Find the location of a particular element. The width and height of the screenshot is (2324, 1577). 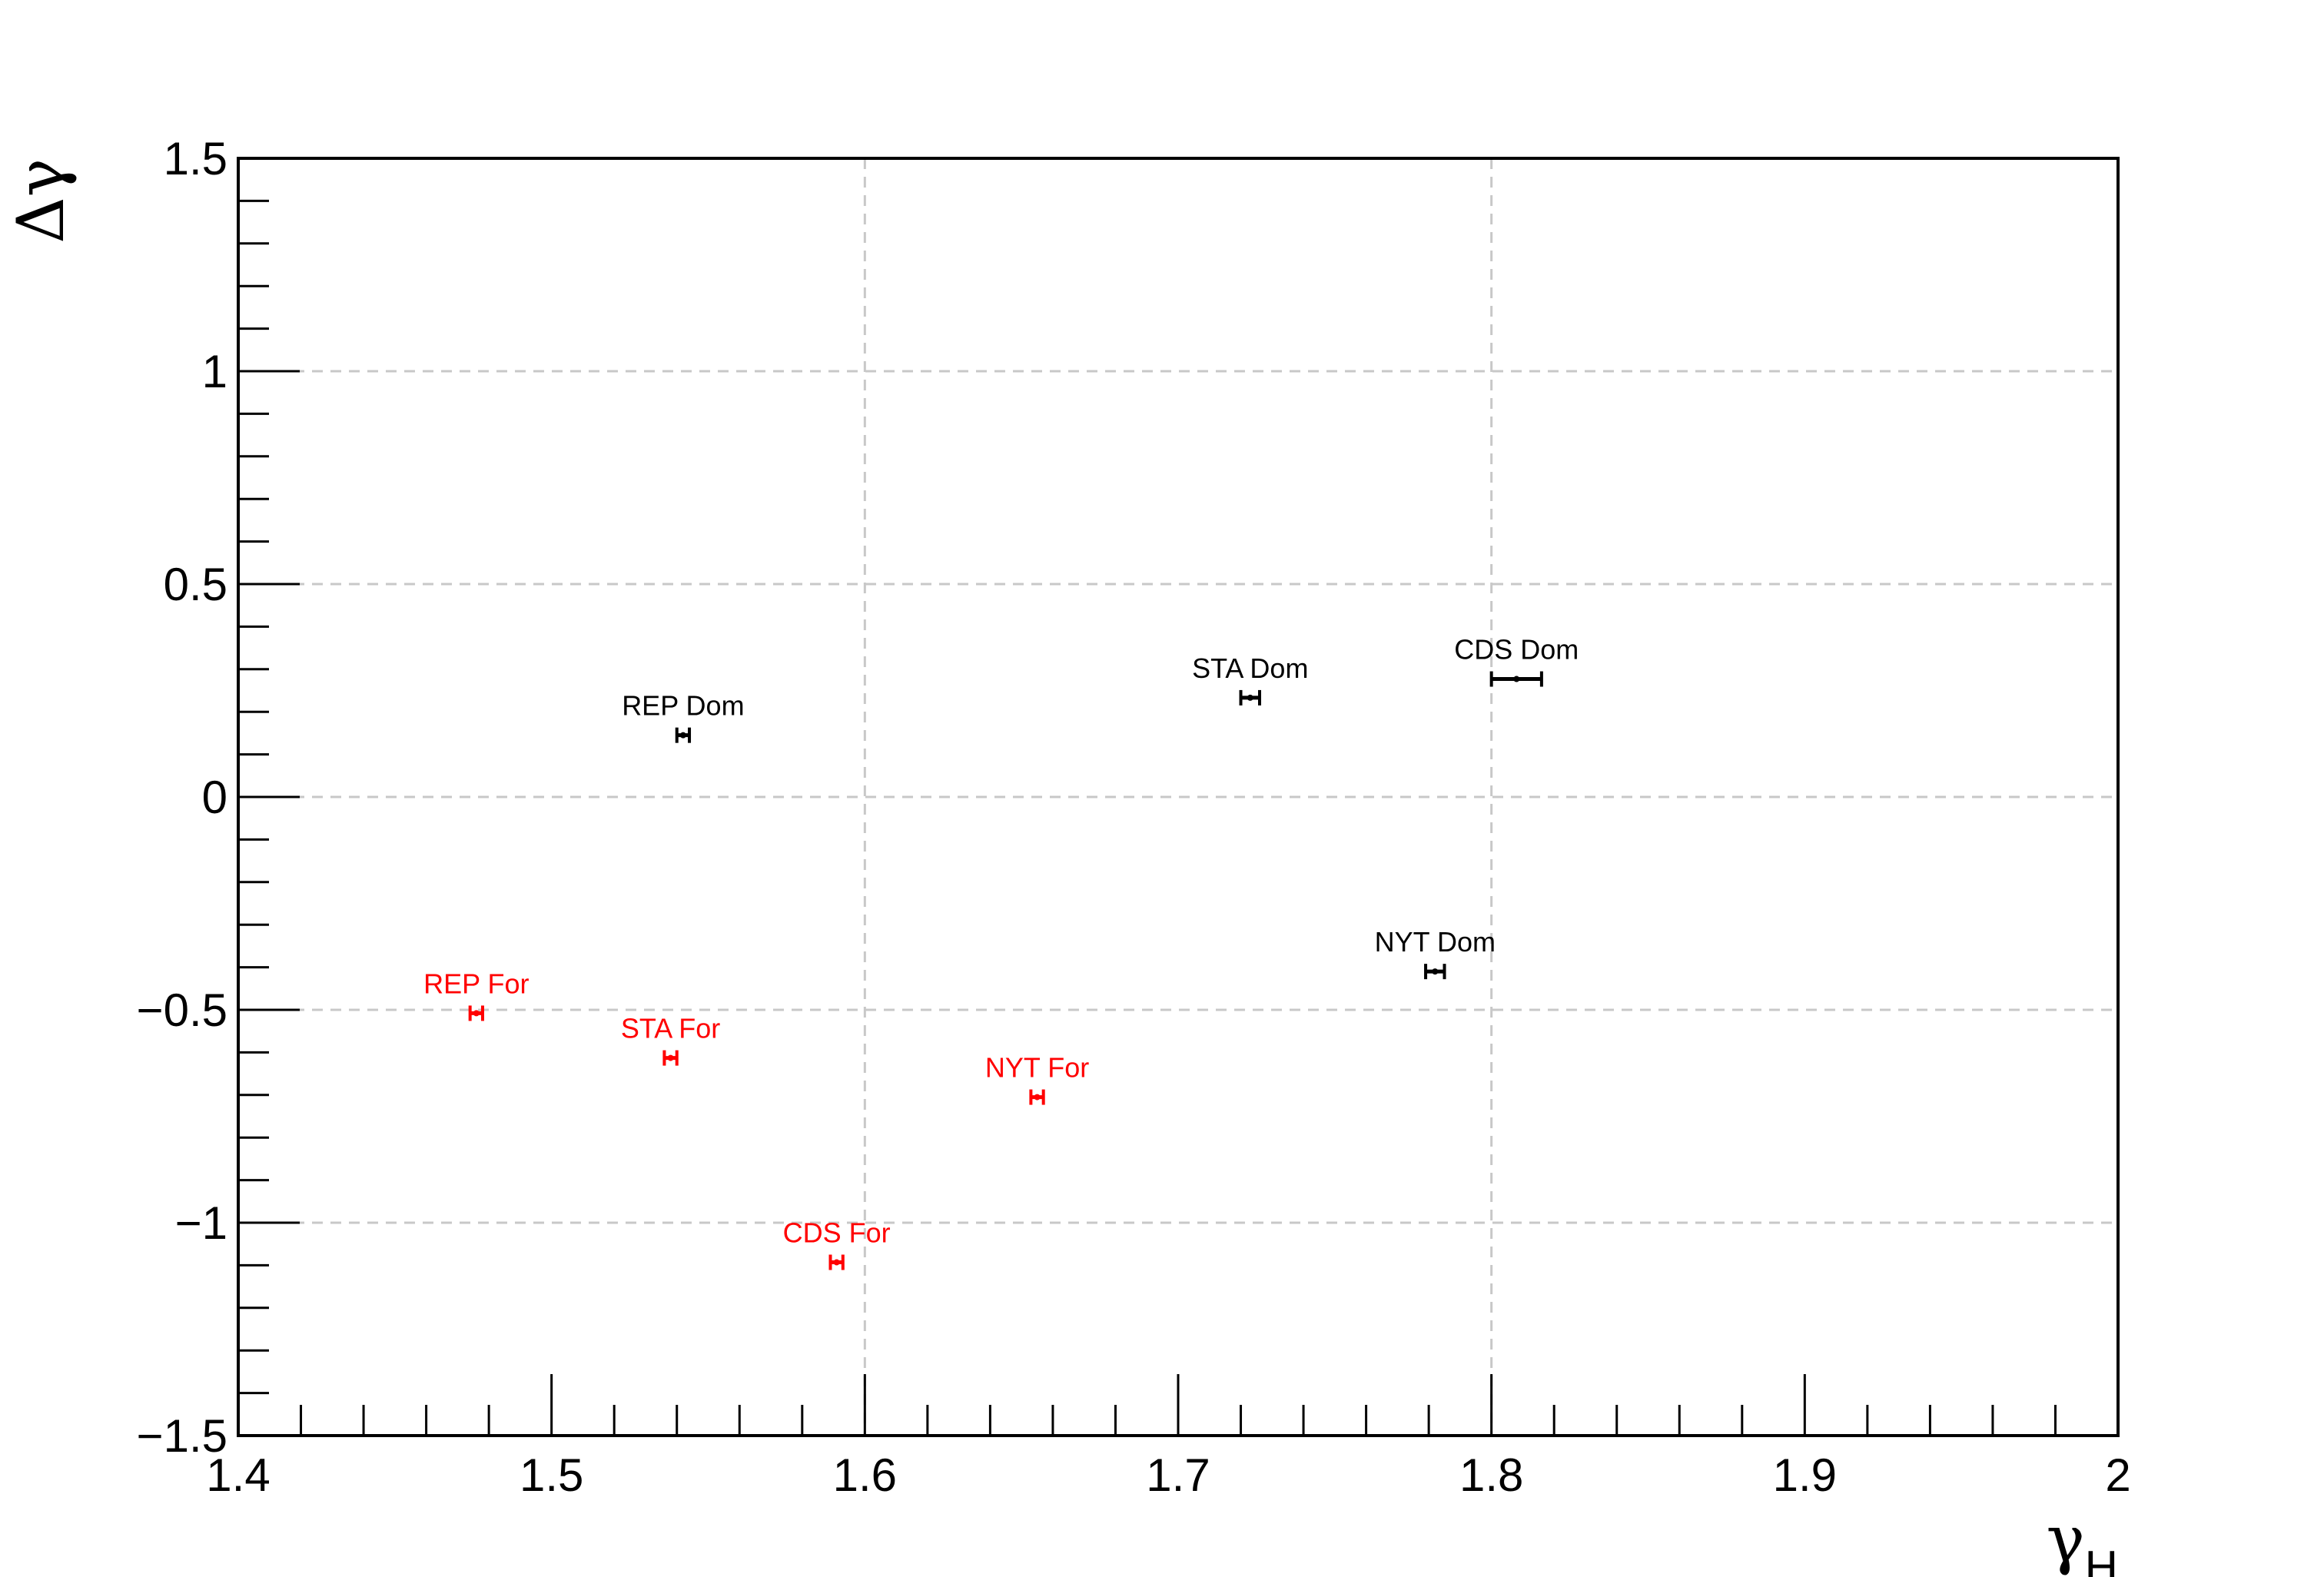

x-axis-title-main: γ is located at coordinates (2065, 1539).